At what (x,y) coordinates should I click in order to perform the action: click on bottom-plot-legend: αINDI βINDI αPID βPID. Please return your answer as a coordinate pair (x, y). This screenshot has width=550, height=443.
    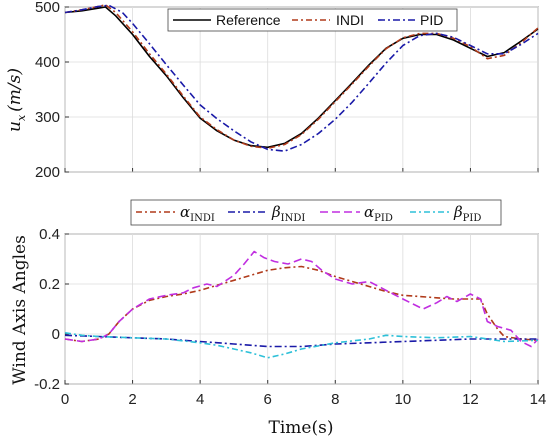
    Looking at the image, I should click on (316, 212).